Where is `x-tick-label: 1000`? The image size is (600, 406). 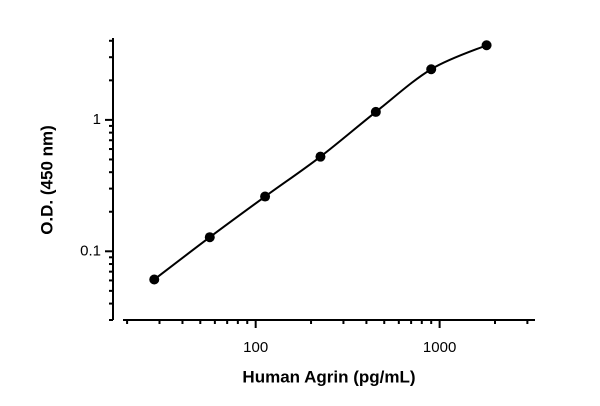 x-tick-label: 1000 is located at coordinates (439, 347).